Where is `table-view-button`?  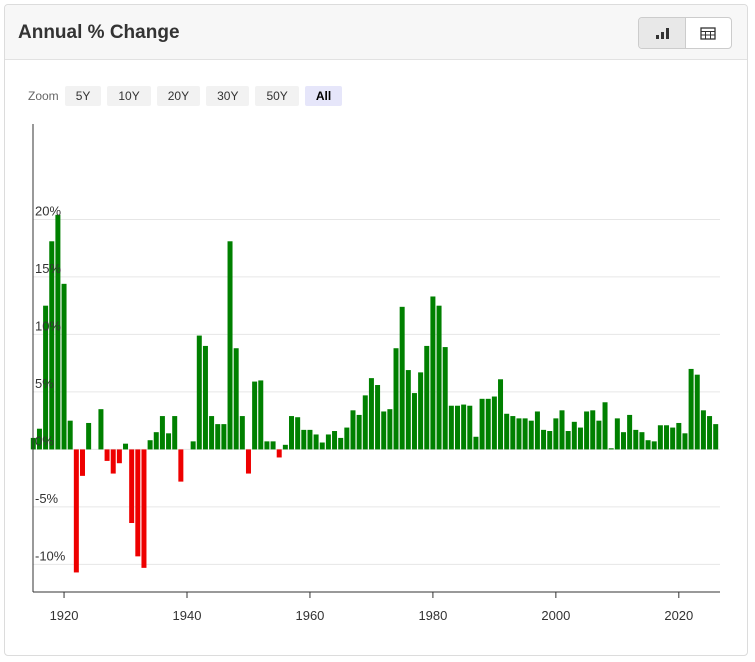 table-view-button is located at coordinates (709, 33).